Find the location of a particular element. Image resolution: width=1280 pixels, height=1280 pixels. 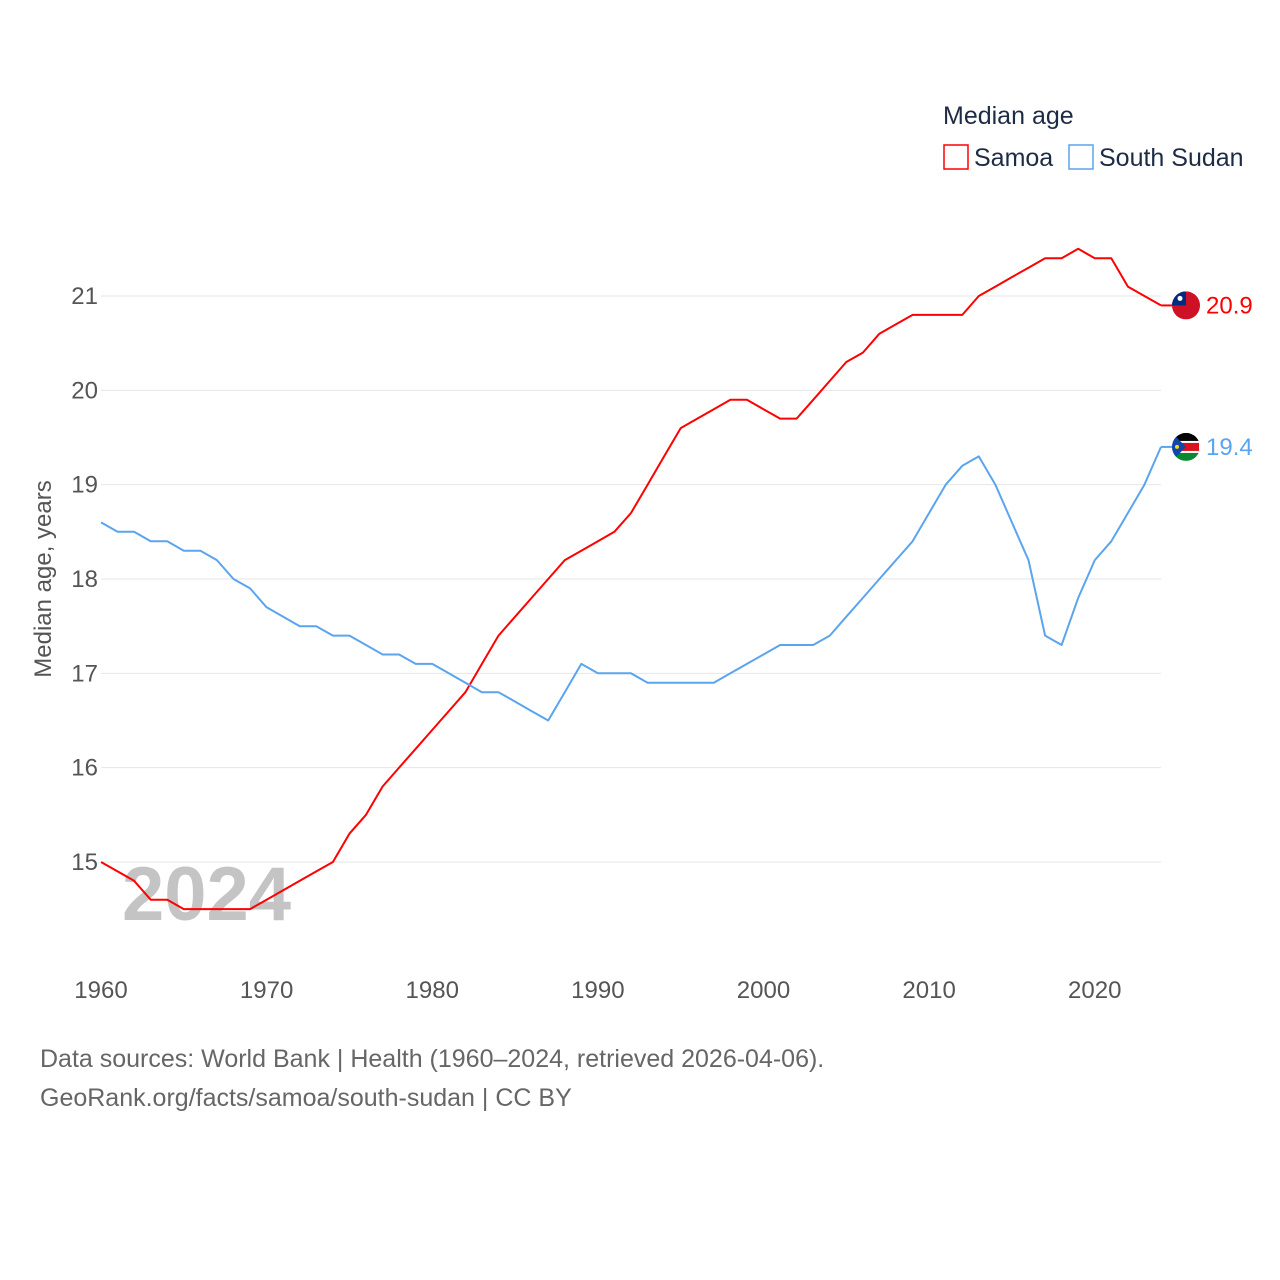

y-tick-label: 19 is located at coordinates (84, 485).